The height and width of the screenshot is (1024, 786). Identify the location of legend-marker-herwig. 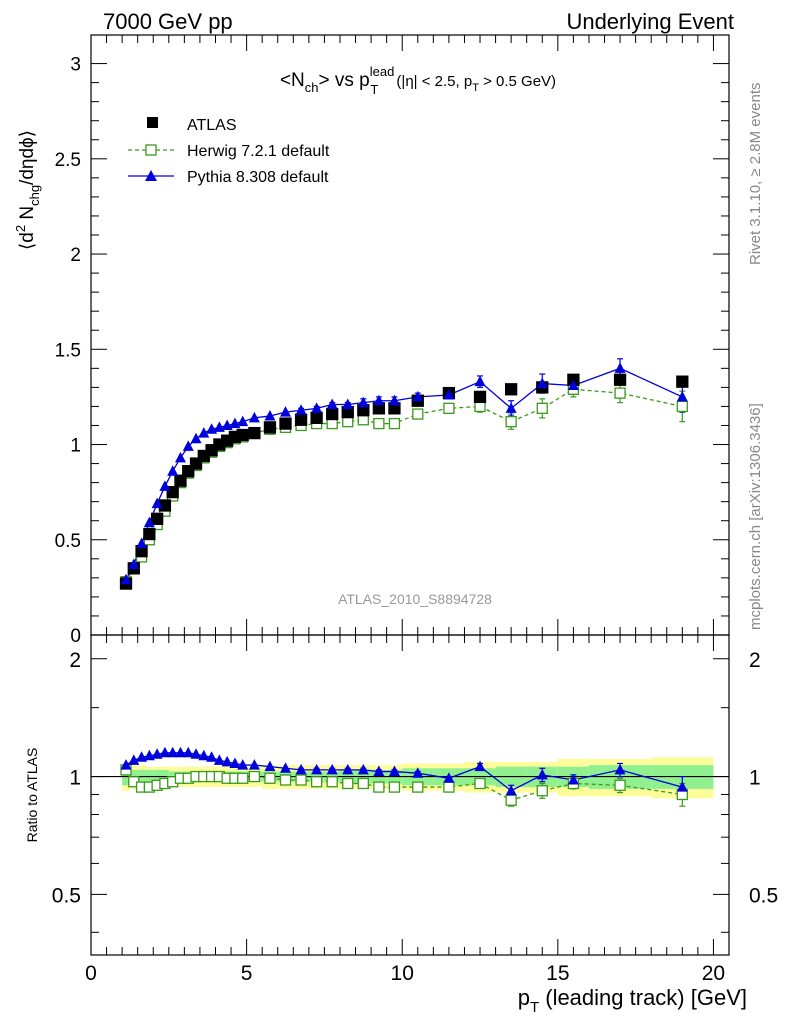
(151, 150).